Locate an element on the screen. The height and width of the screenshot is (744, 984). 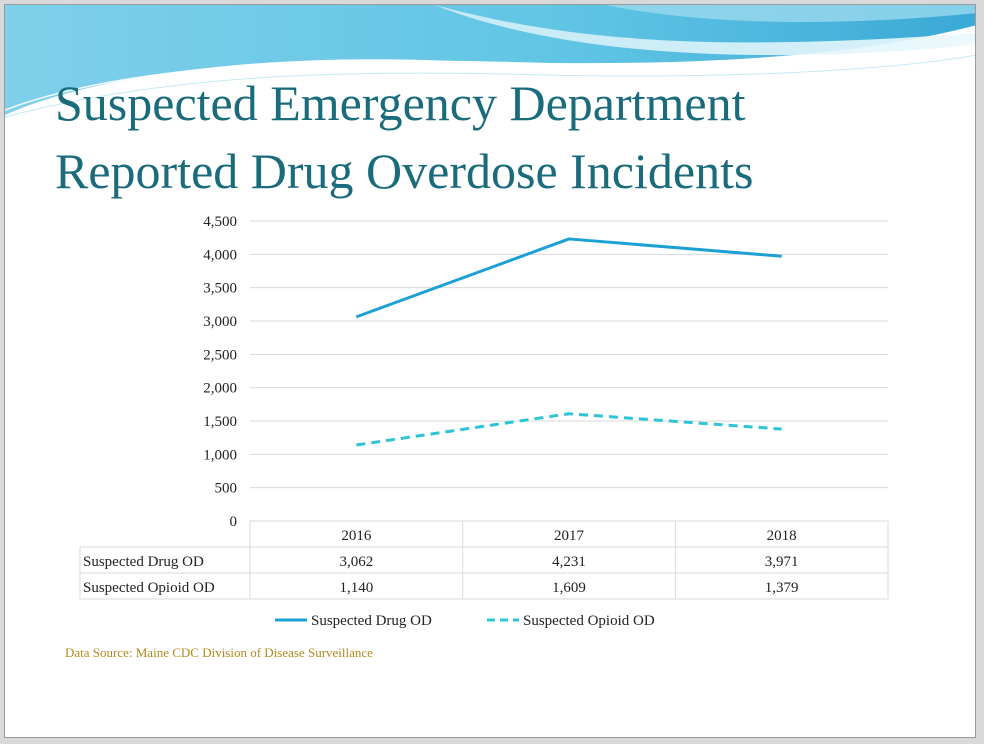
series-line-drug-od is located at coordinates (568, 278).